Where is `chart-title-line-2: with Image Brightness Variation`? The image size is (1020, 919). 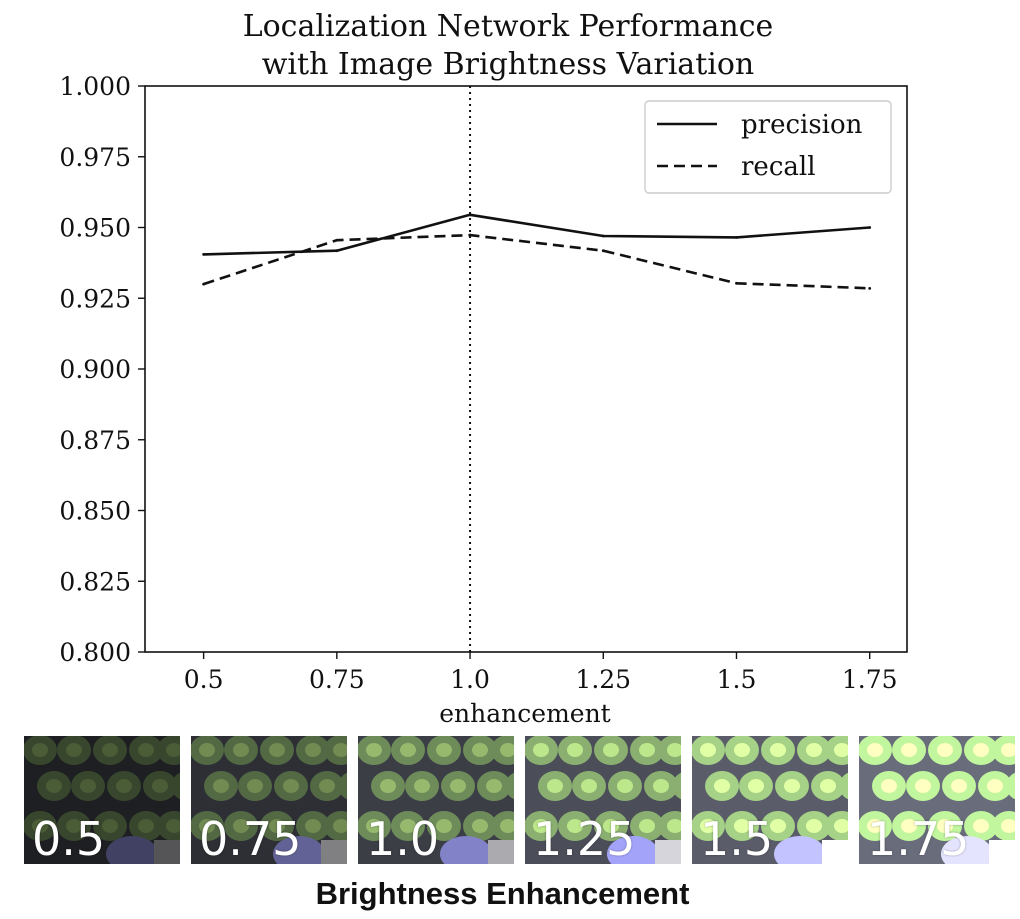
chart-title-line-2: with Image Brightness Variation is located at coordinates (508, 64).